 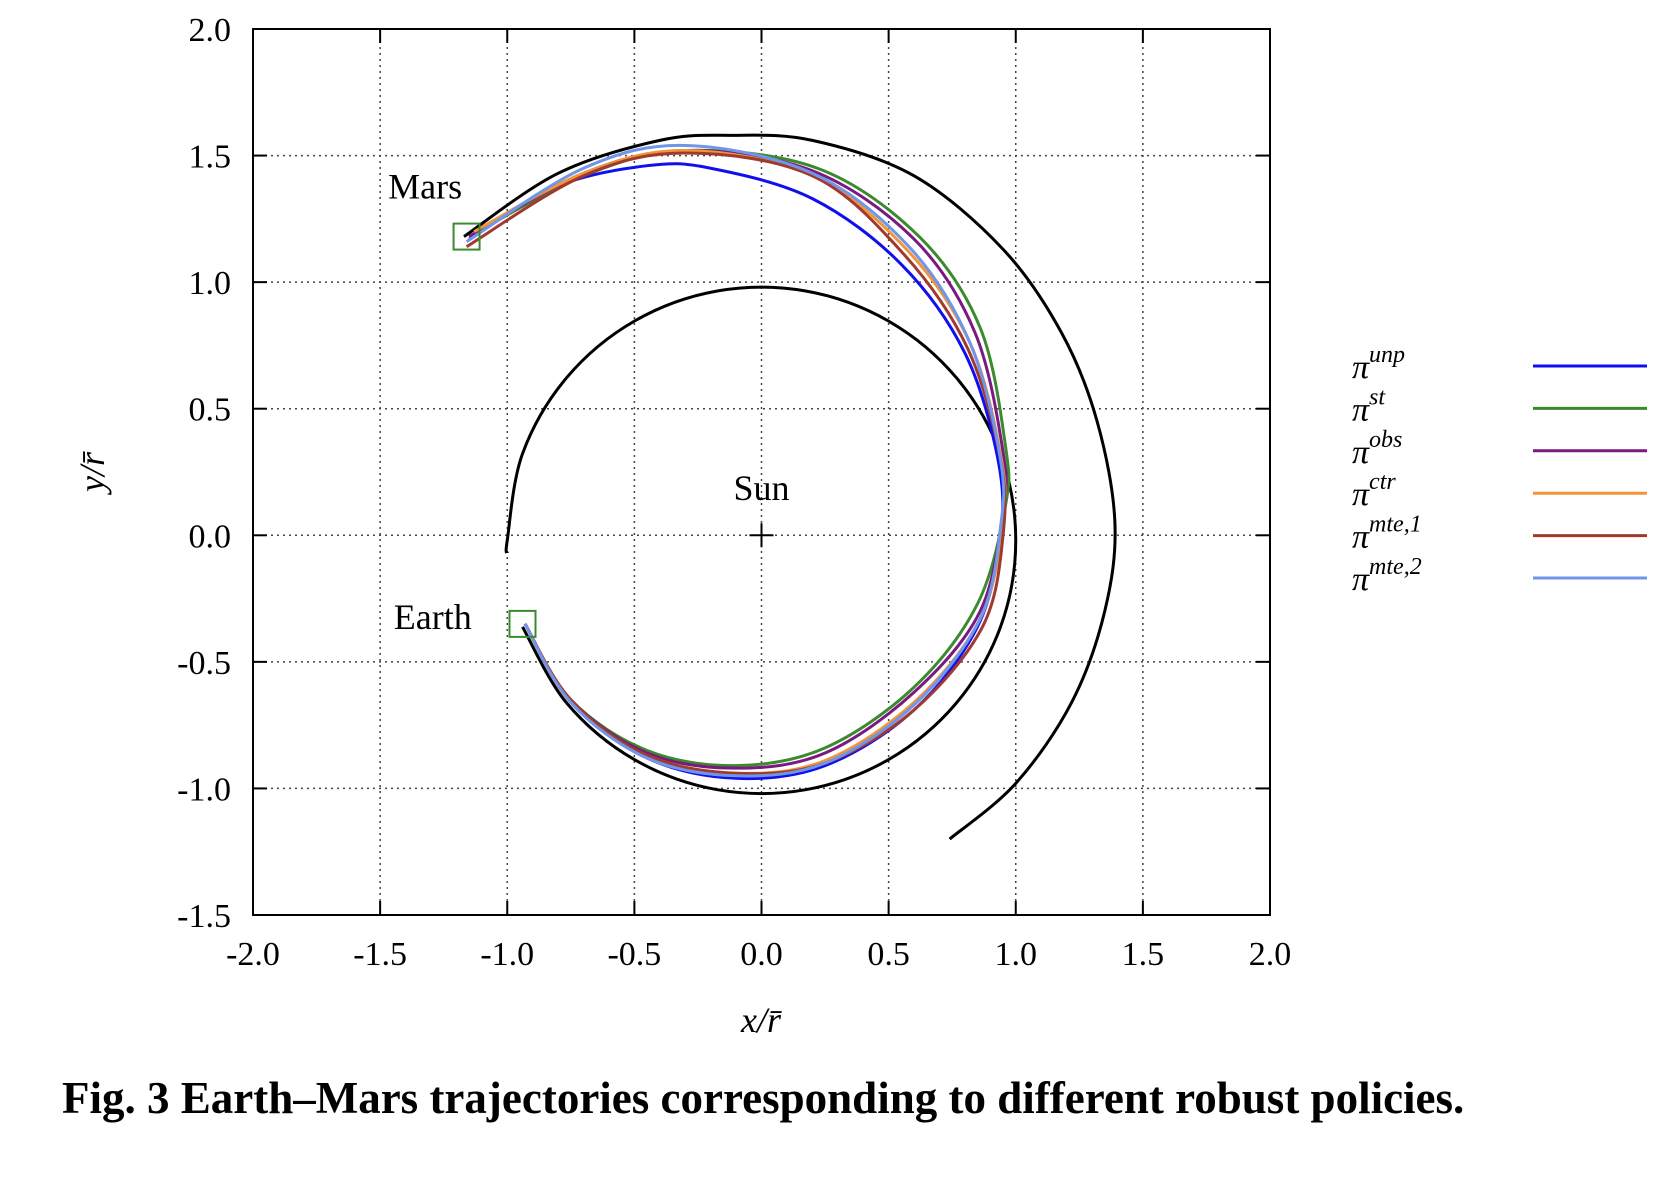 I want to click on sun-plus-marker, so click(x=761, y=535).